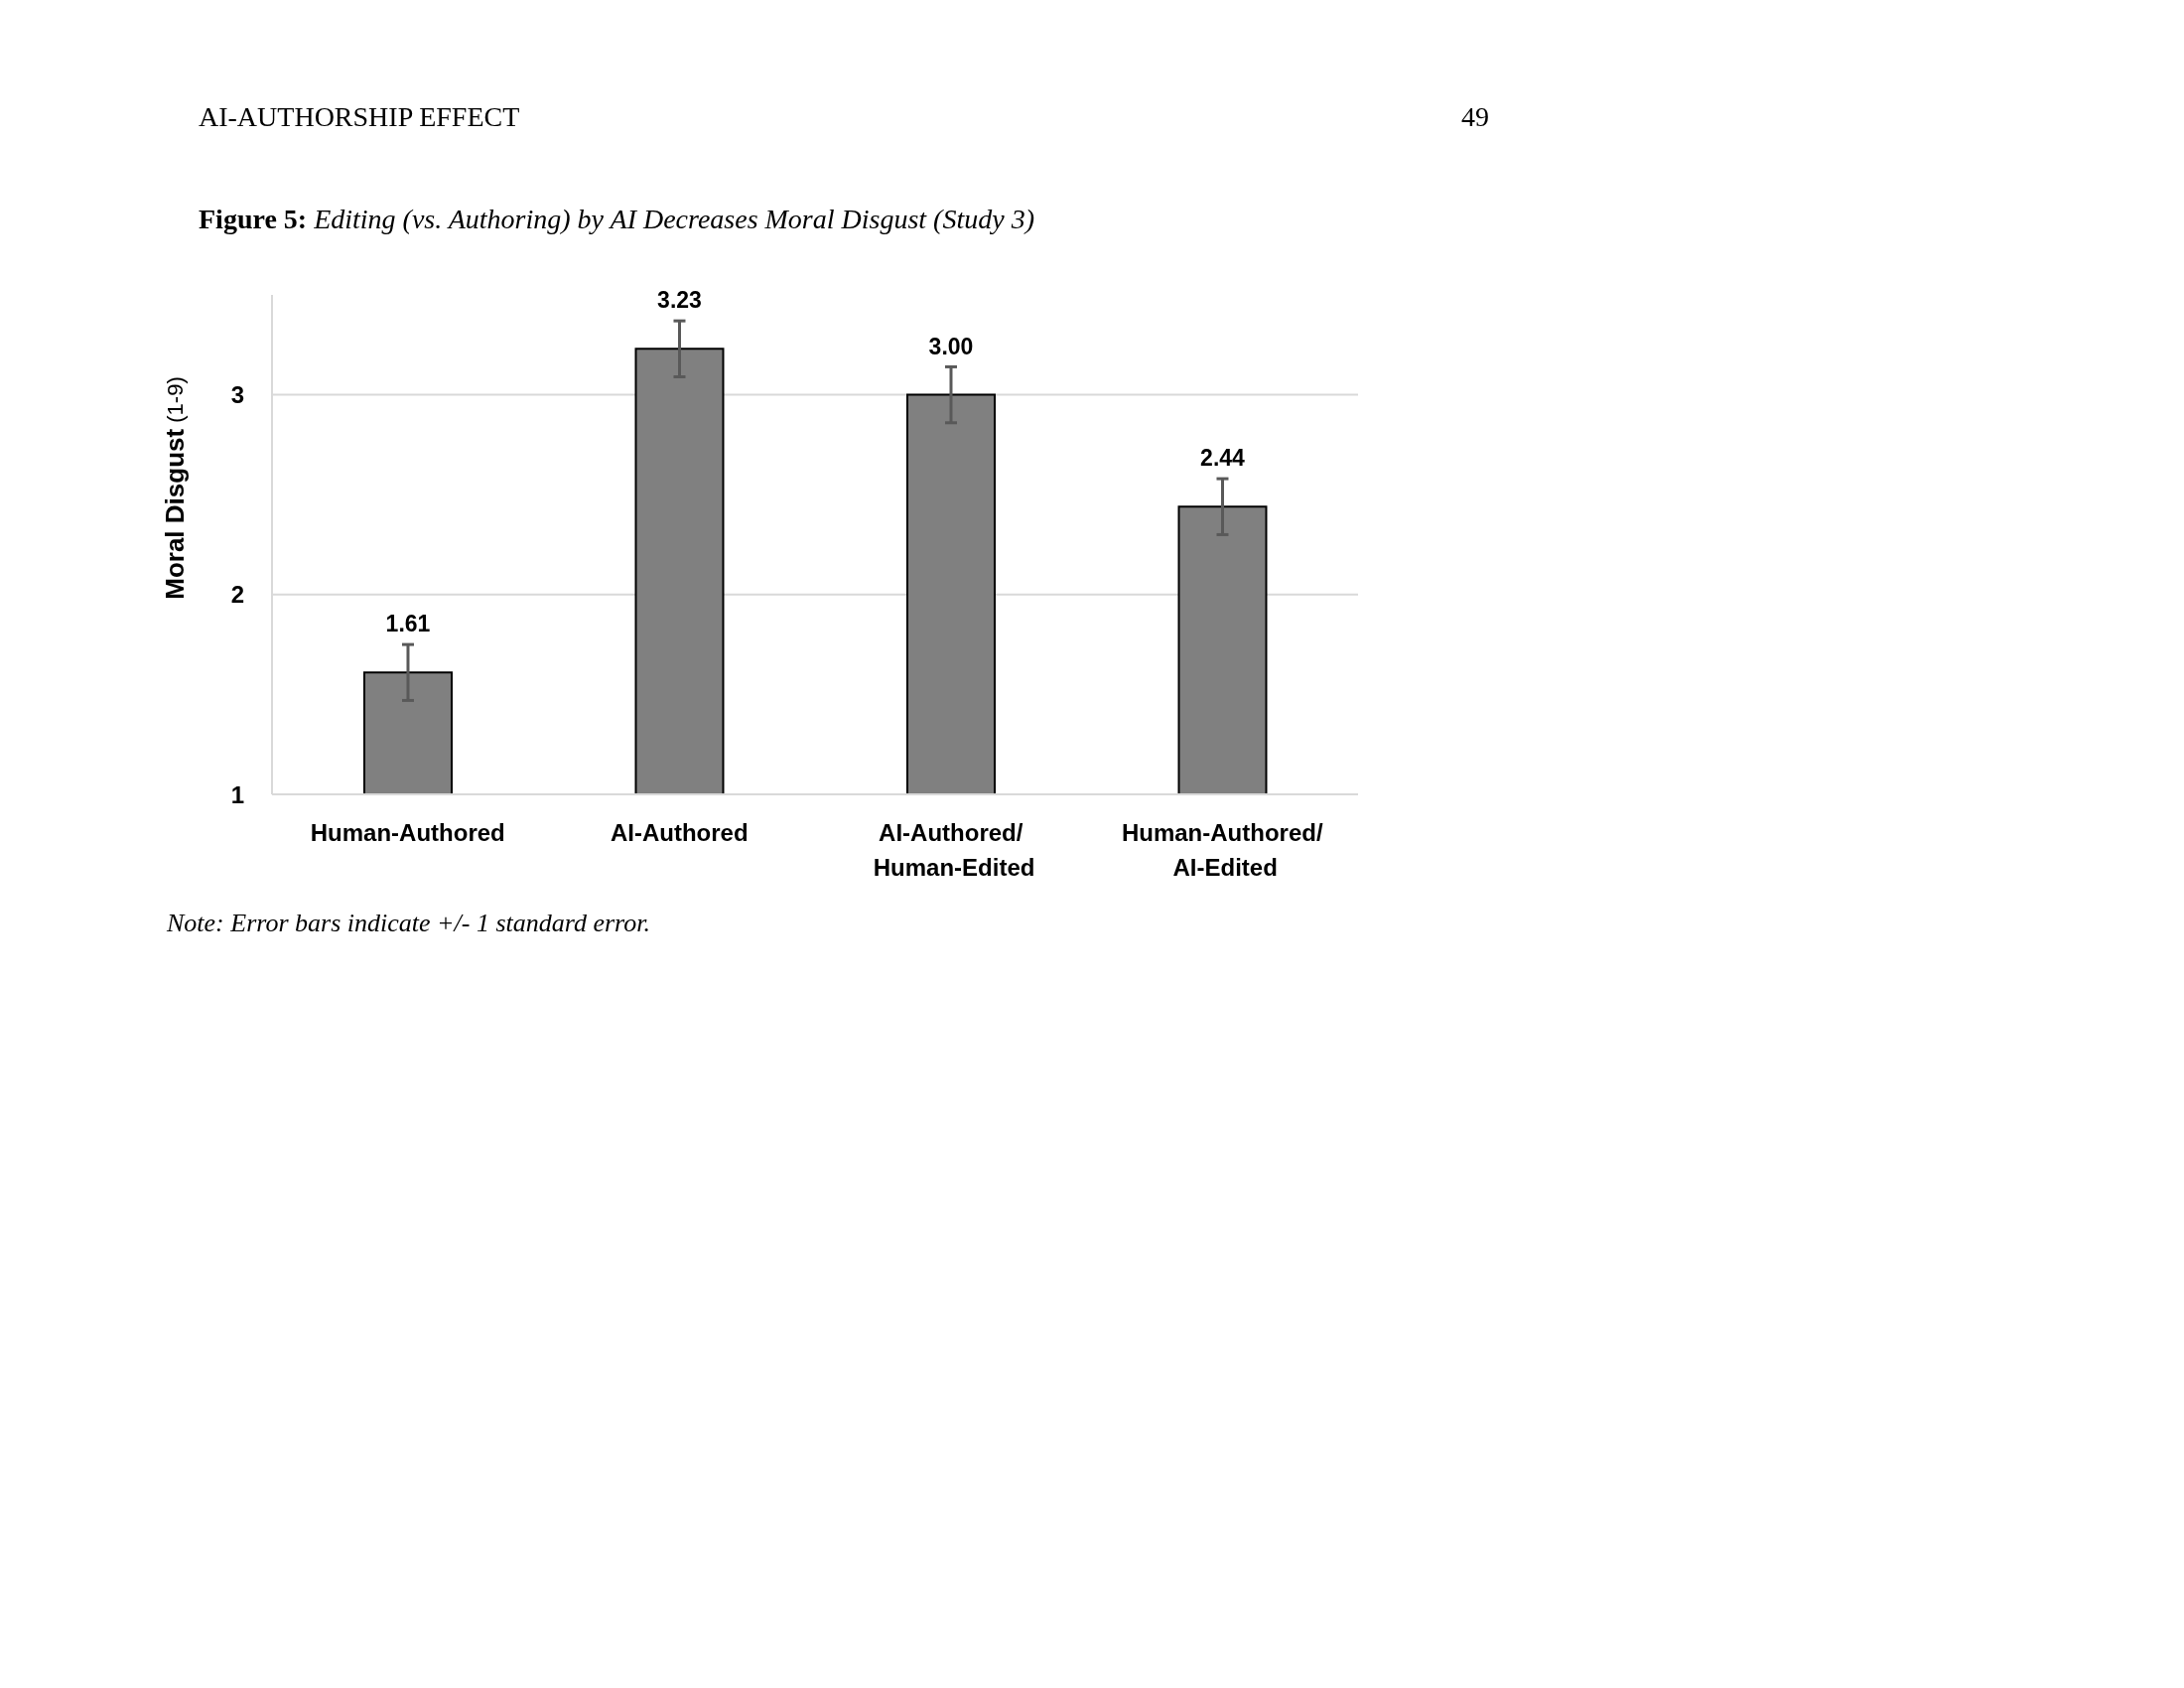  What do you see at coordinates (359, 117) in the screenshot?
I see `text: AI-AUTHORSHIP EFFECT` at bounding box center [359, 117].